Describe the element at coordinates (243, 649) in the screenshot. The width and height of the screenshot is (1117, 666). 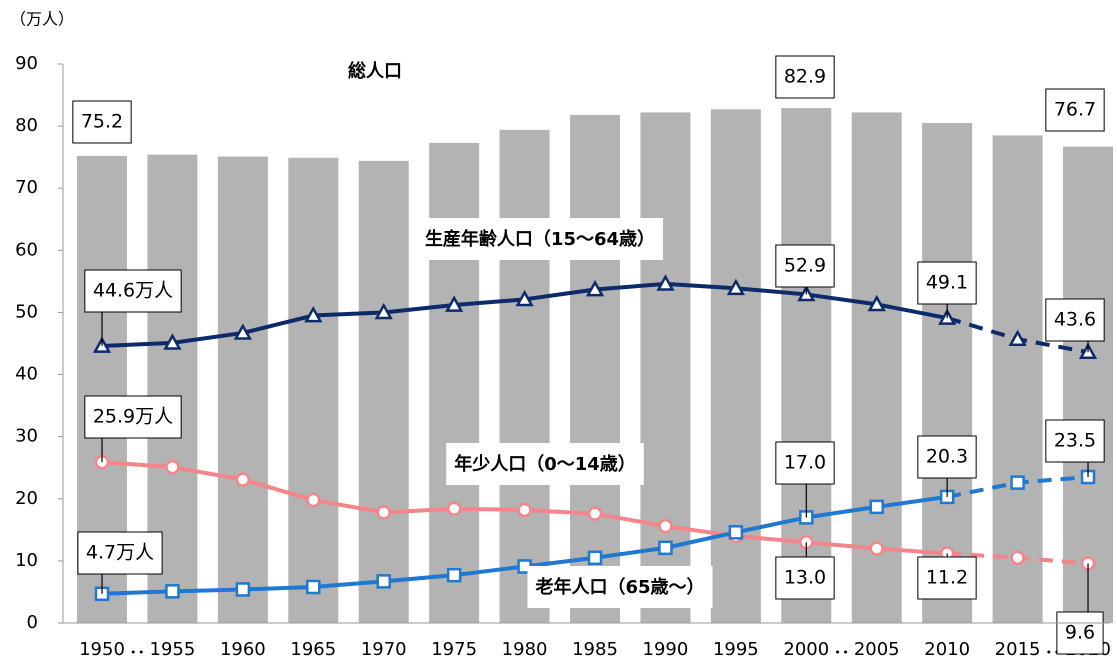
I see `x-tick-label: 1960` at that location.